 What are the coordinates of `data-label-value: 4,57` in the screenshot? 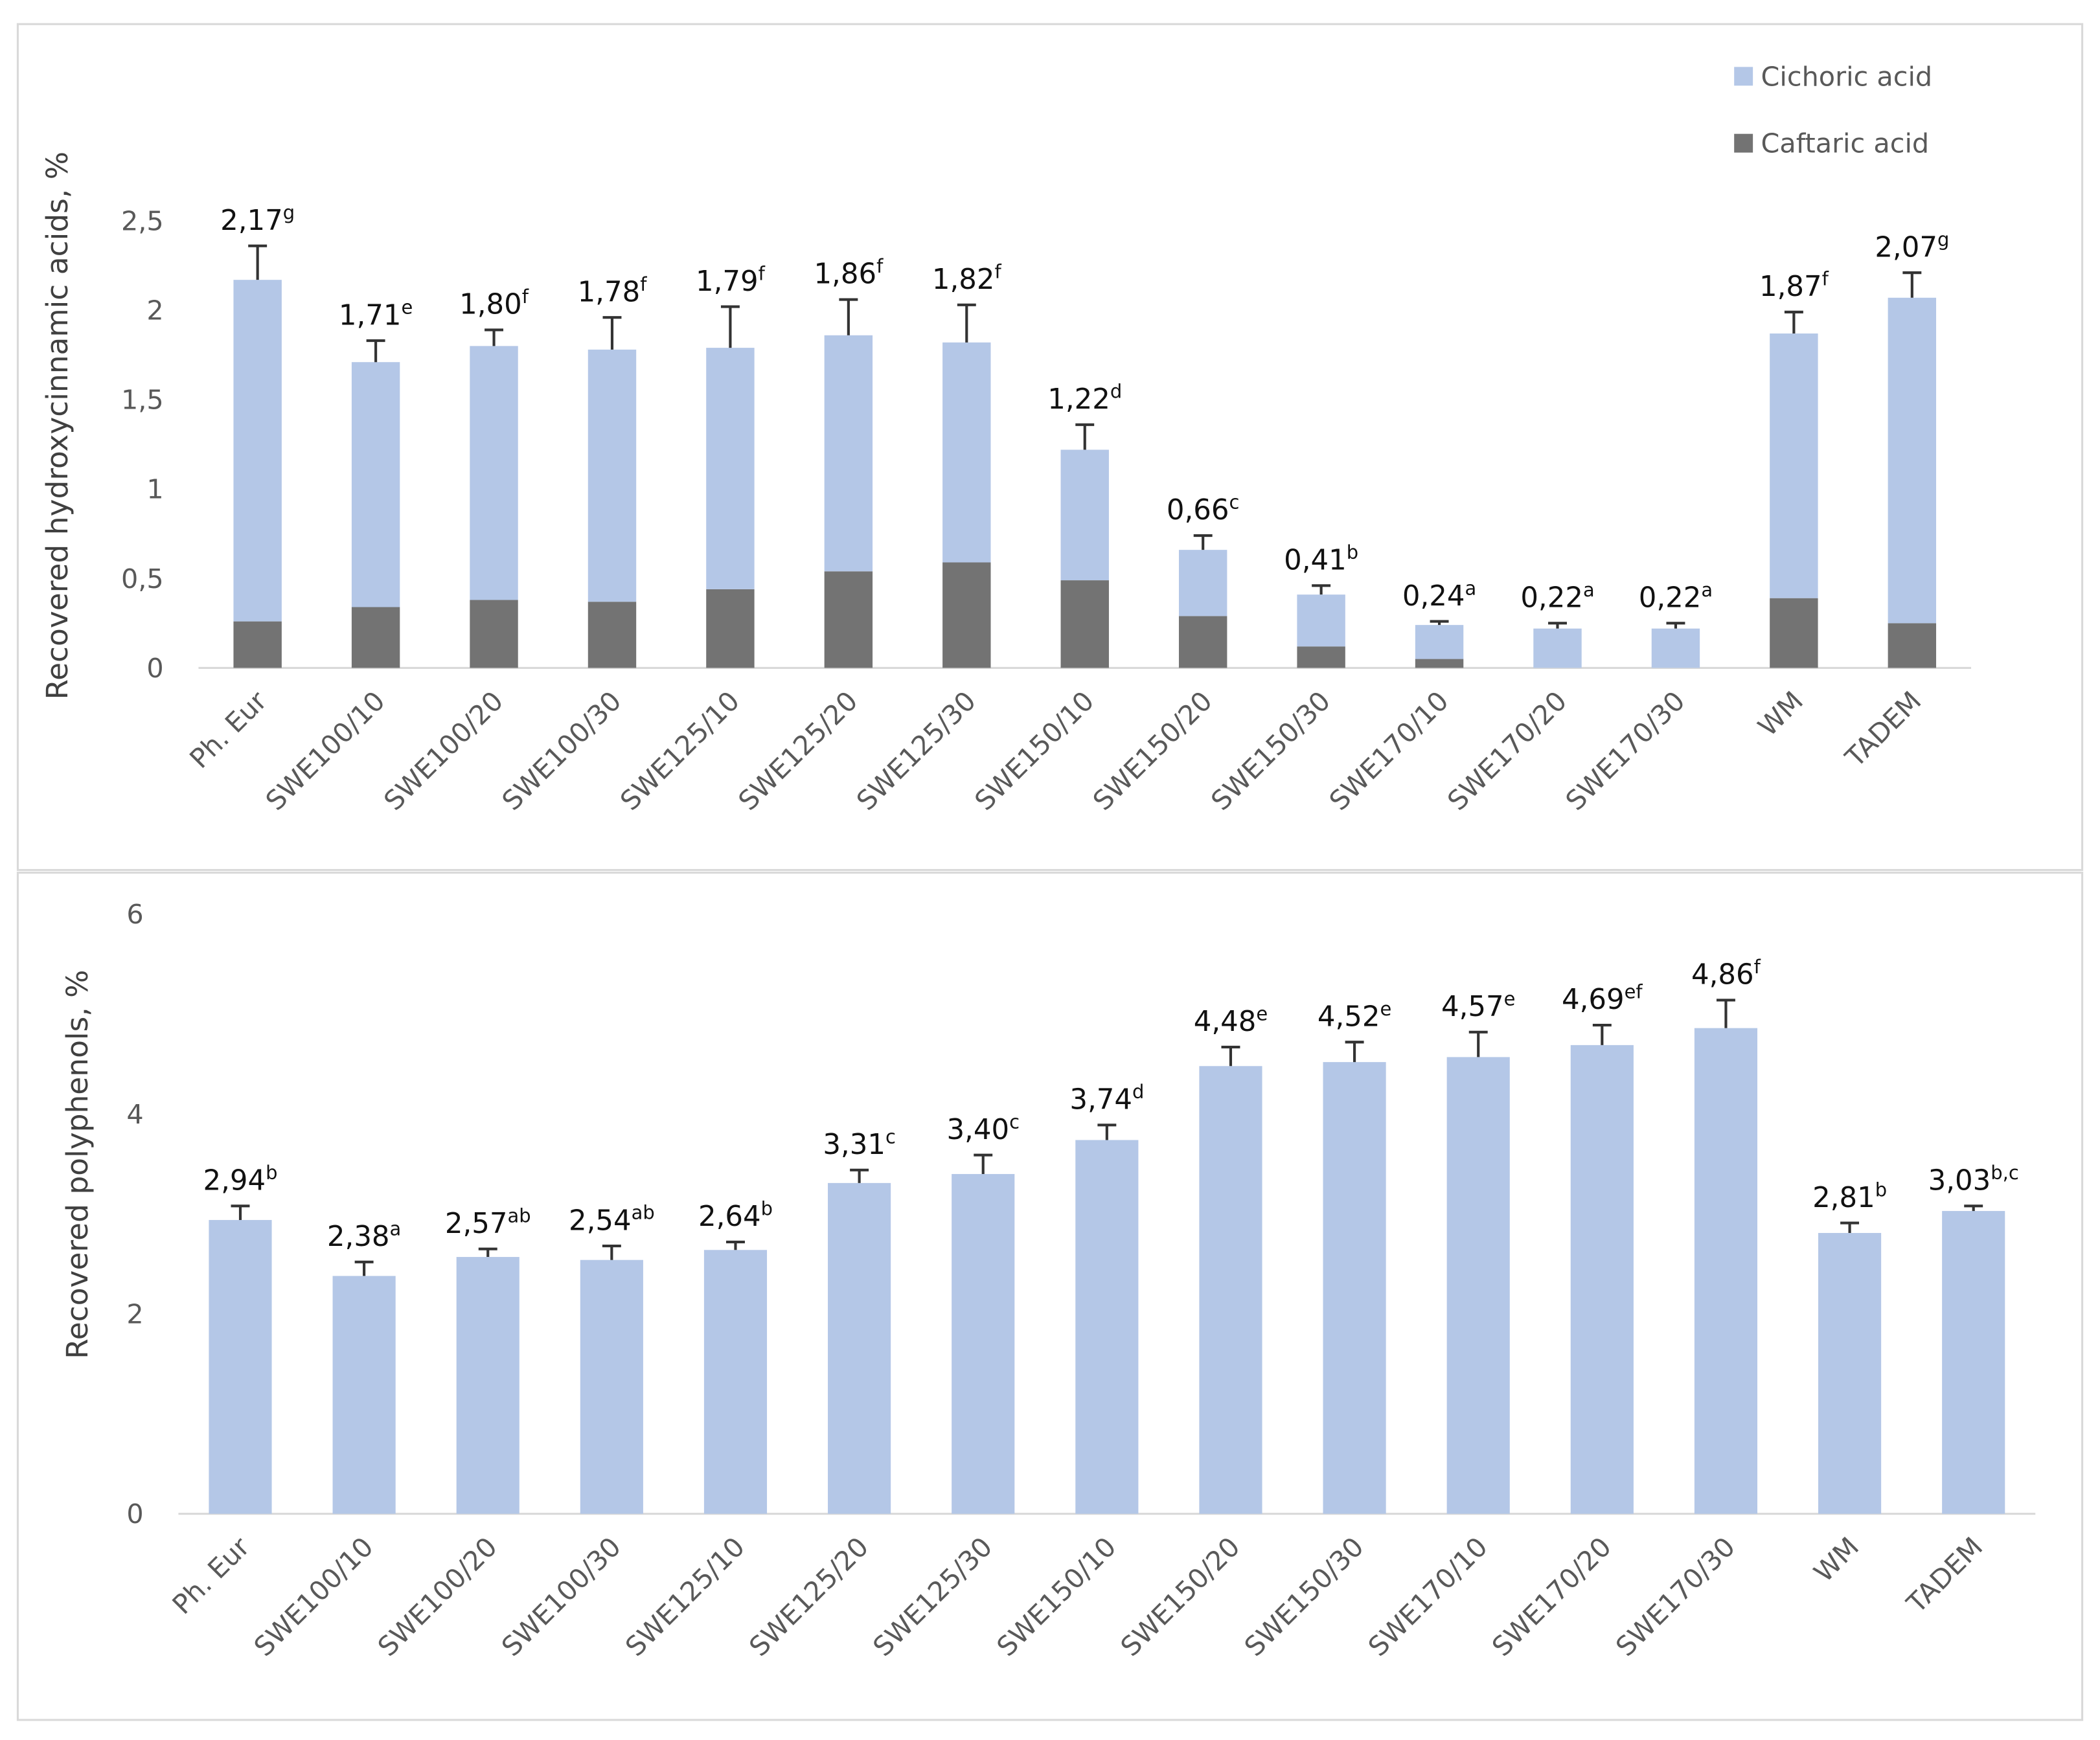 It's located at (1472, 1007).